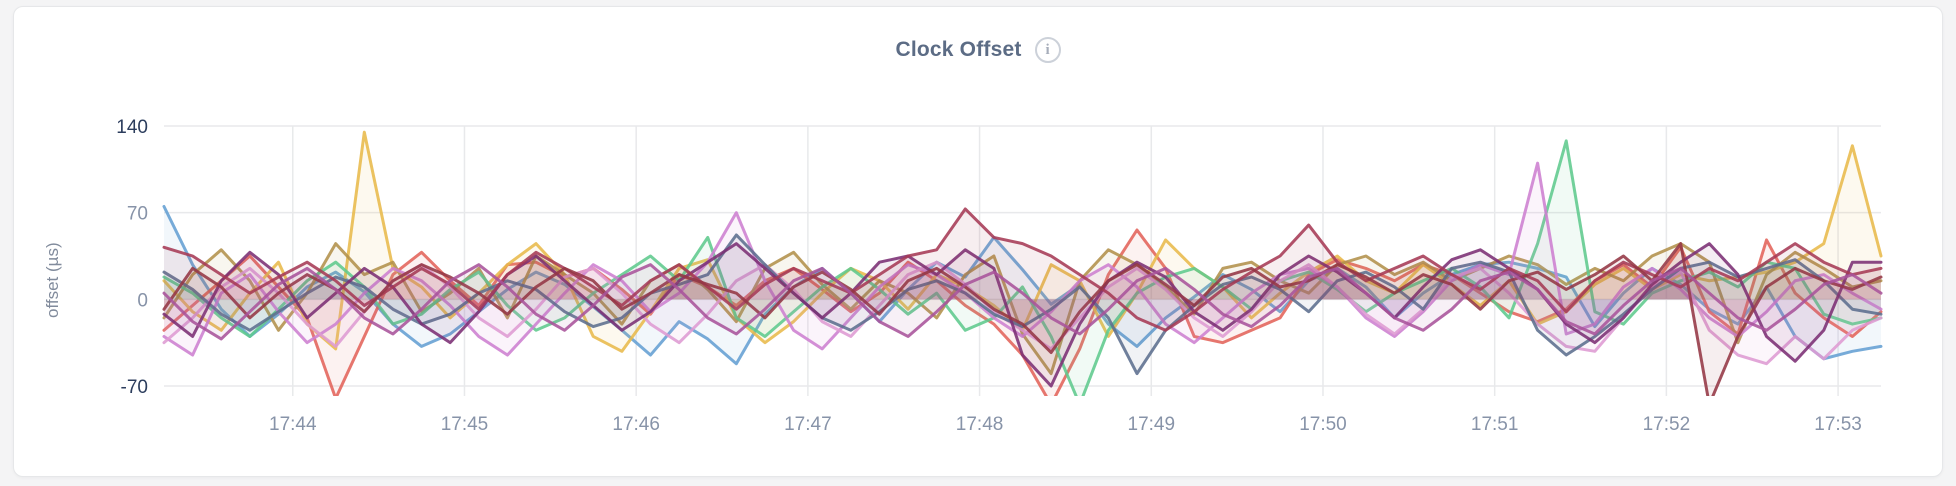  What do you see at coordinates (808, 424) in the screenshot?
I see `x-tick-label: 17:47` at bounding box center [808, 424].